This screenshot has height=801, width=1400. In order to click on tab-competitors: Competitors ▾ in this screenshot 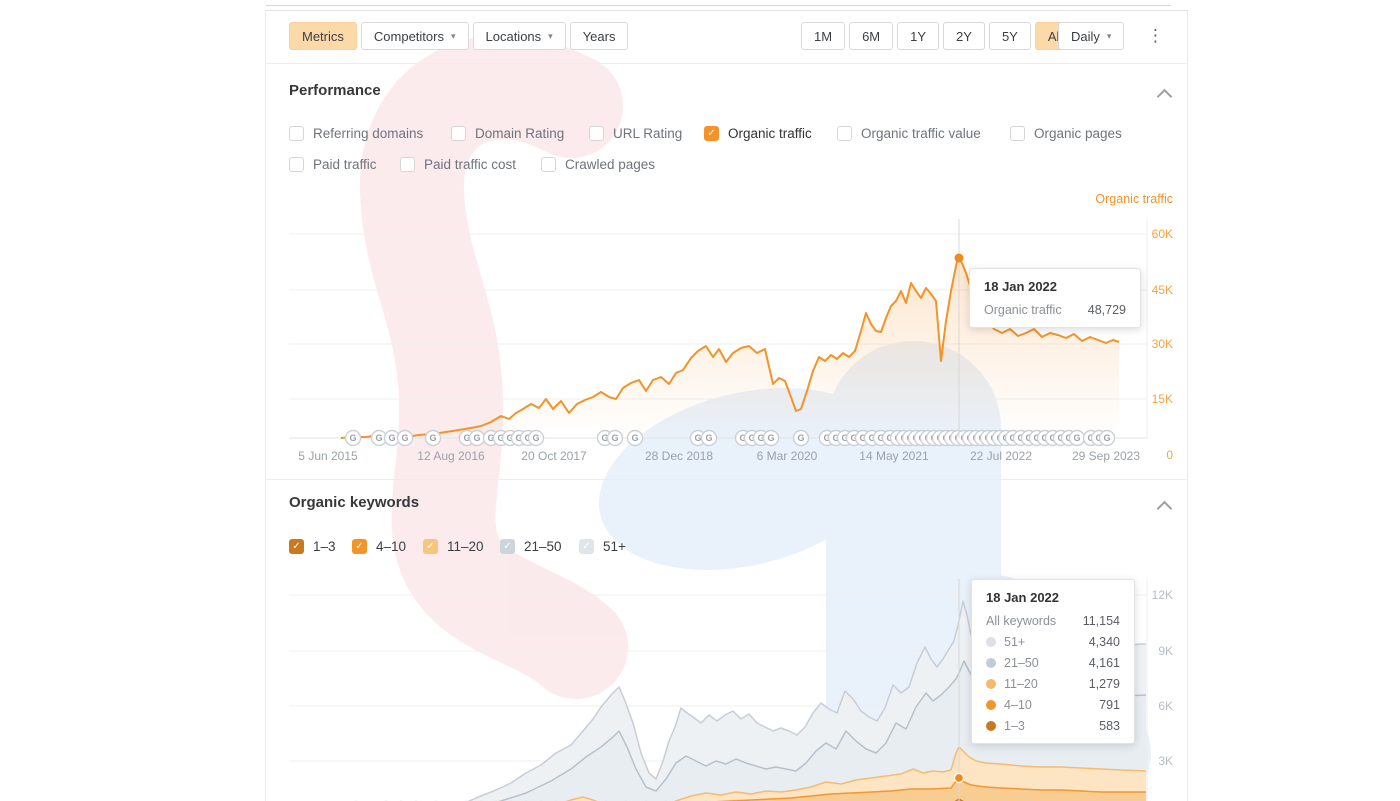, I will do `click(414, 36)`.